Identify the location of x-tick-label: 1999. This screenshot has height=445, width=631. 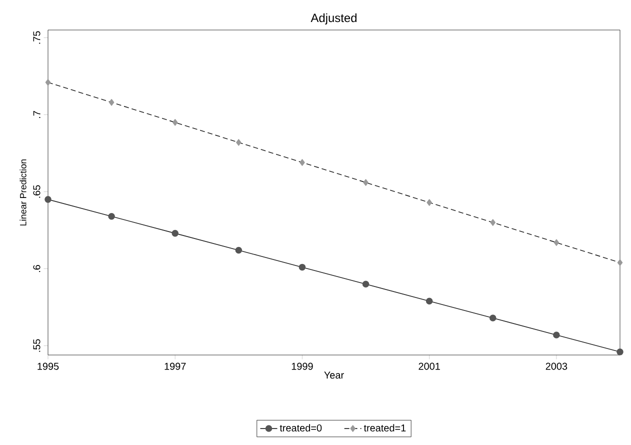
(302, 366).